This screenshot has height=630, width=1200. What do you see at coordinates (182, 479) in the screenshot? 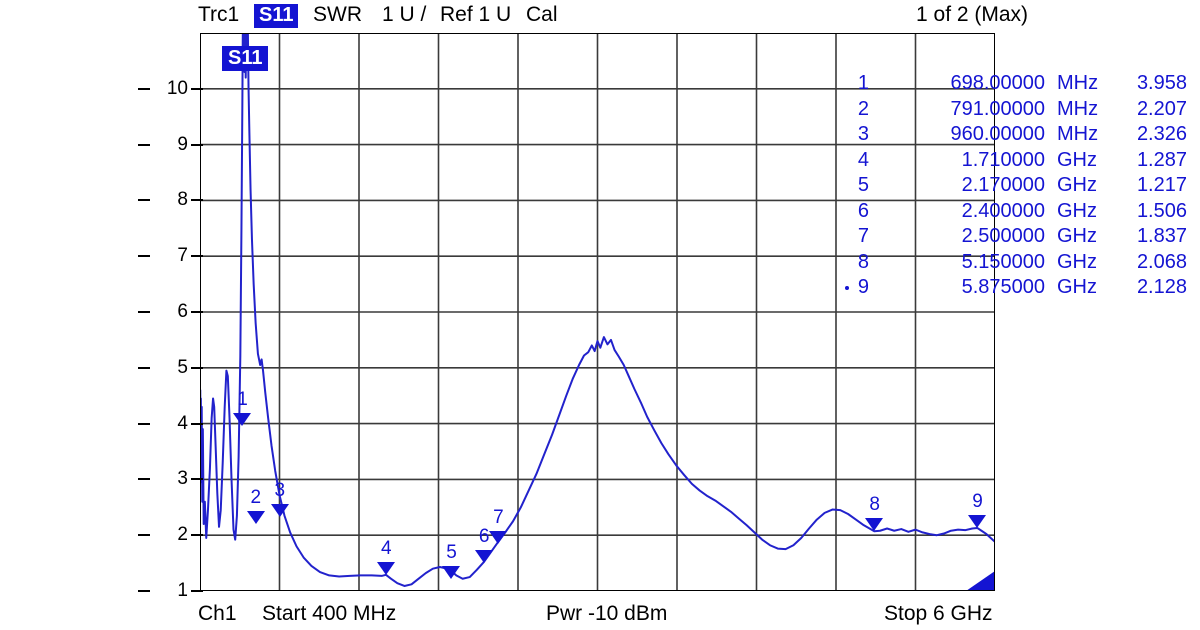
I see `y-axis-tick-label: 3` at bounding box center [182, 479].